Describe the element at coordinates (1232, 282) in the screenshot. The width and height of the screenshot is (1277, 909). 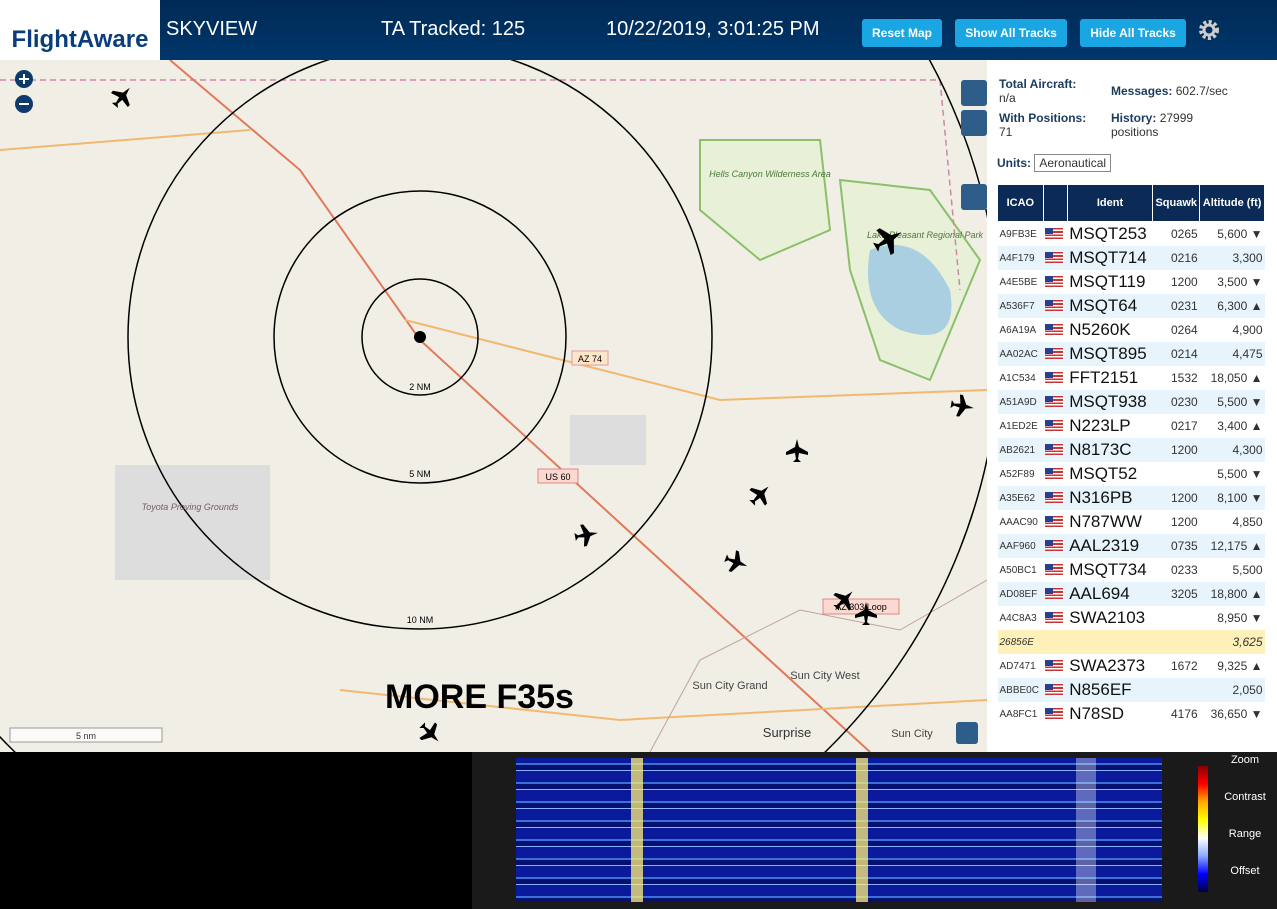
I see `altitude: 3,500` at that location.